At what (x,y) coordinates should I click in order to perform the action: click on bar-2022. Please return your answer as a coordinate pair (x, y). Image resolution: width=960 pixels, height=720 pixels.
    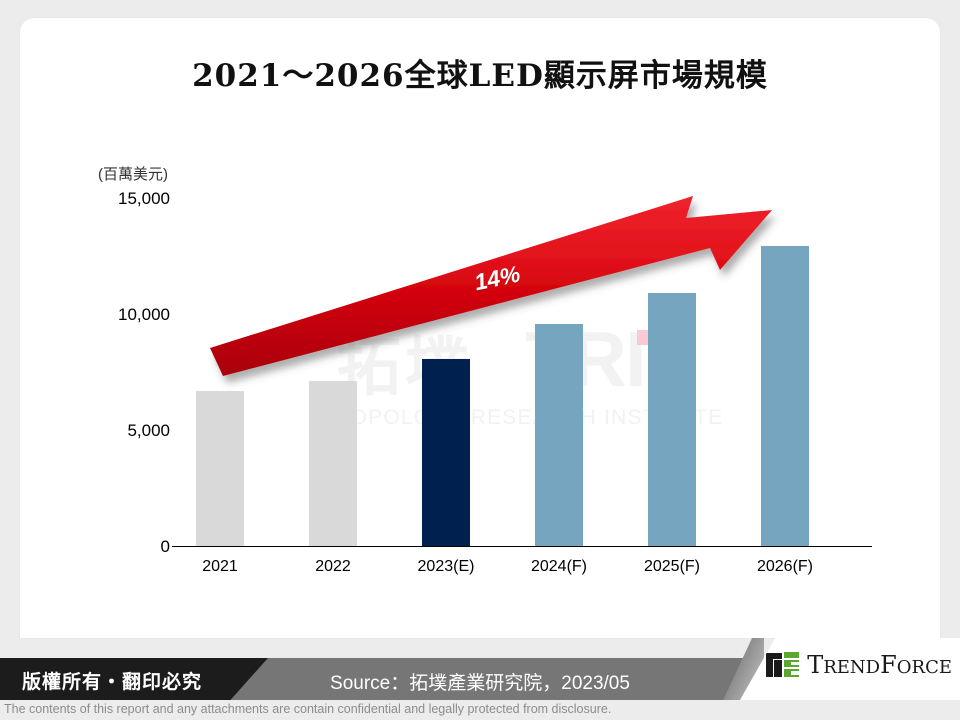
    Looking at the image, I should click on (333, 463).